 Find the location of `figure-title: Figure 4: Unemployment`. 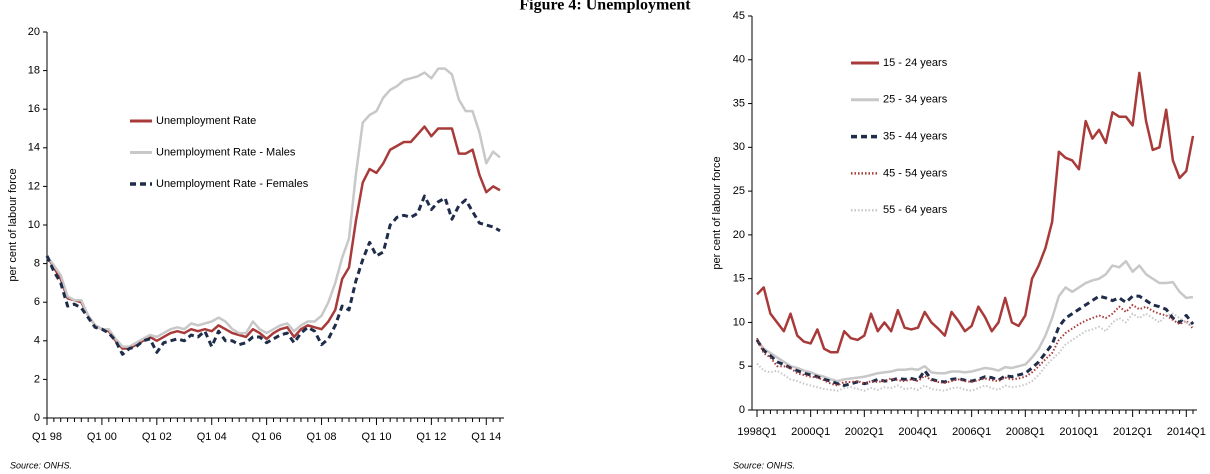

figure-title: Figure 4: Unemployment is located at coordinates (605, 7).